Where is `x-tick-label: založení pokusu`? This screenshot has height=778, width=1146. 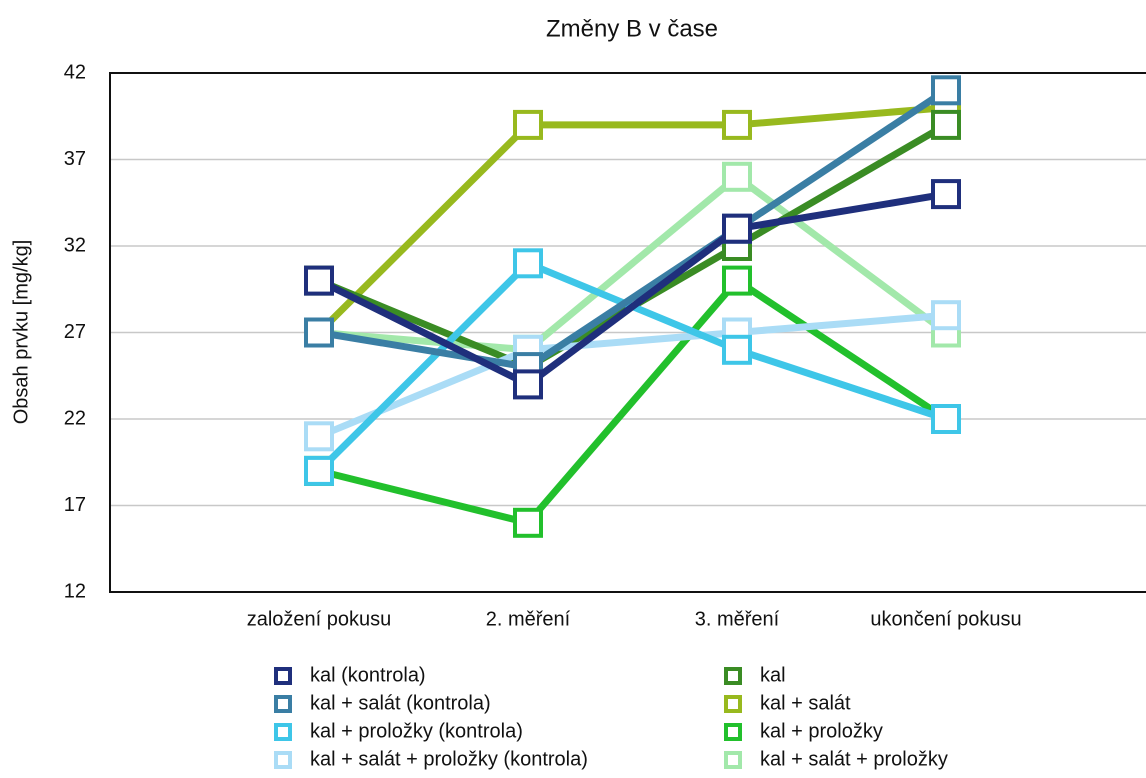
x-tick-label: založení pokusu is located at coordinates (319, 619).